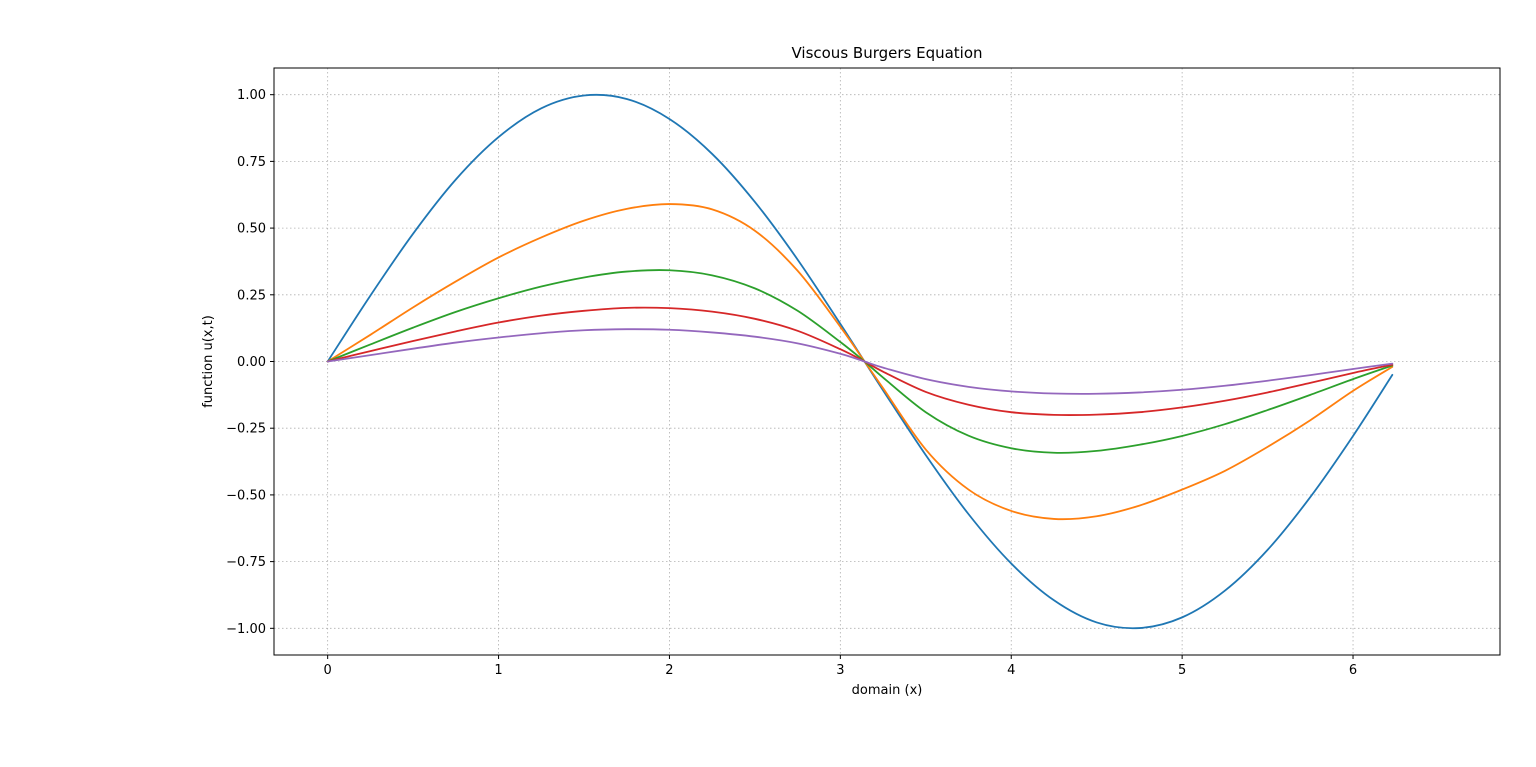 Image resolution: width=1536 pixels, height=767 pixels. I want to click on y-tick-label: 0.25, so click(251, 295).